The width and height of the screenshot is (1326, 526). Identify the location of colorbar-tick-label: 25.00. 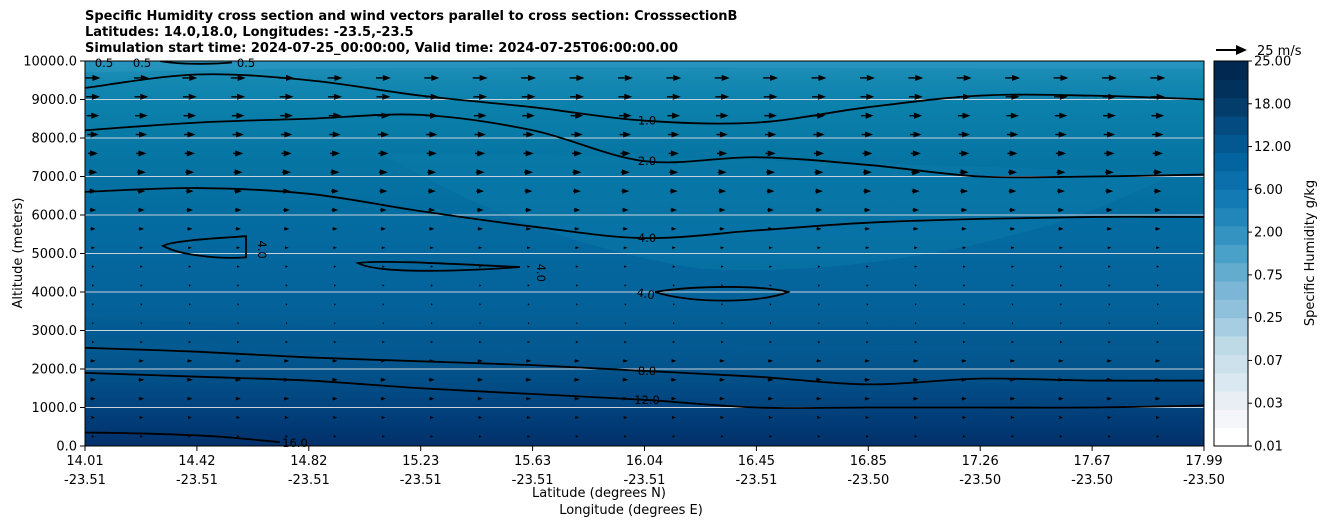
(1272, 62).